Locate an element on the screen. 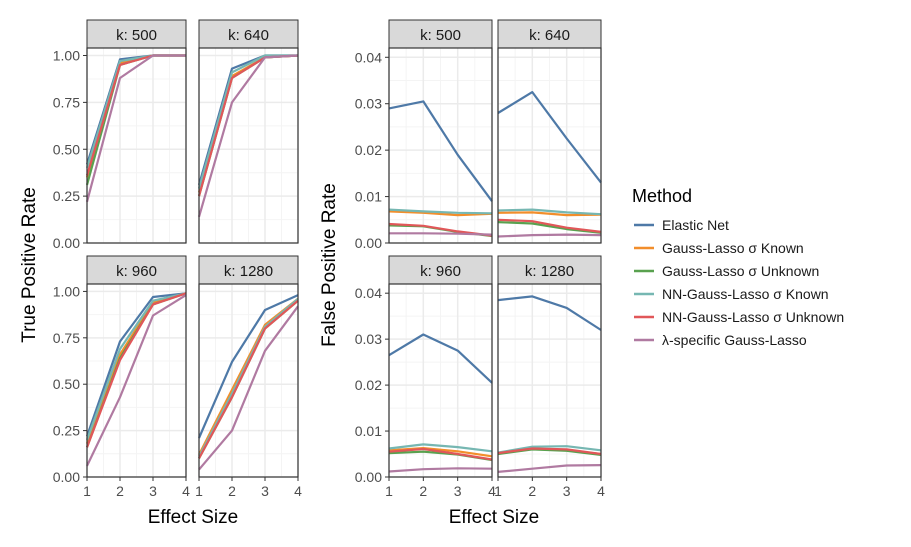  legend-item-label: λ-specific Gauss-Lasso is located at coordinates (734, 340).